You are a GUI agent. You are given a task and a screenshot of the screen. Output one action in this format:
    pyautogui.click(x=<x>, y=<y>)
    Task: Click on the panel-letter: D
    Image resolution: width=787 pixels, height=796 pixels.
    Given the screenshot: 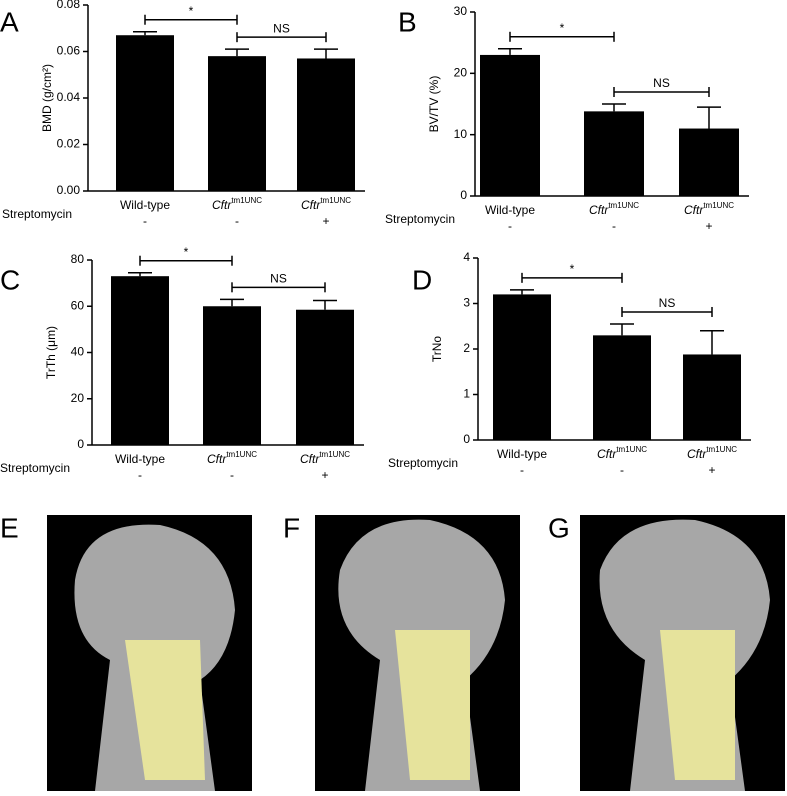 What is the action you would take?
    pyautogui.click(x=422, y=279)
    